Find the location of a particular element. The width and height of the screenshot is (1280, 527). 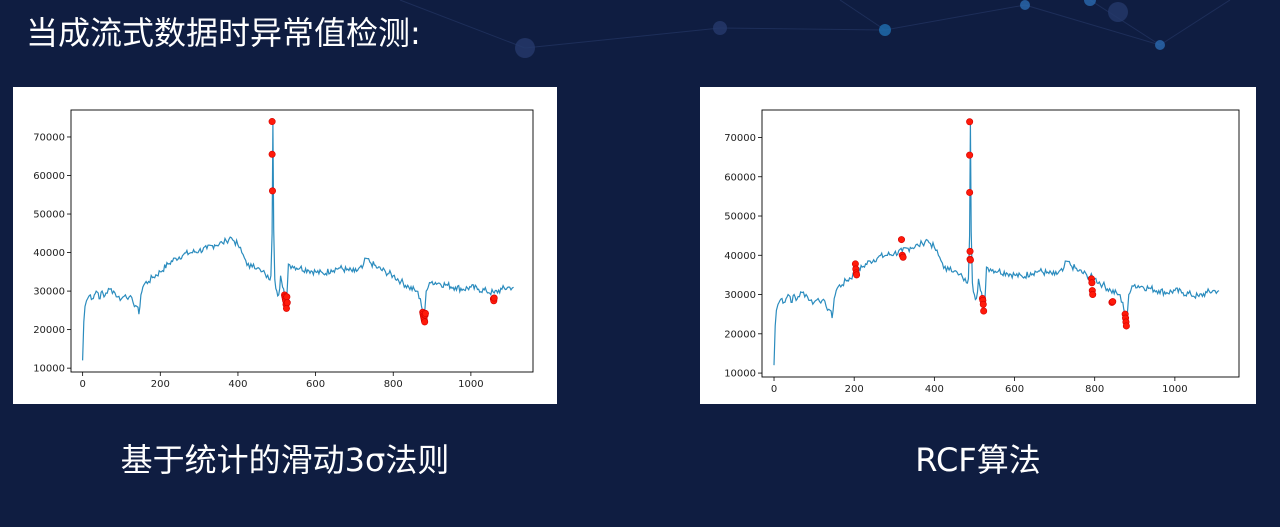

caption-sliding-3sigma: 基于统计的滑动3σ法则 is located at coordinates (285, 460).